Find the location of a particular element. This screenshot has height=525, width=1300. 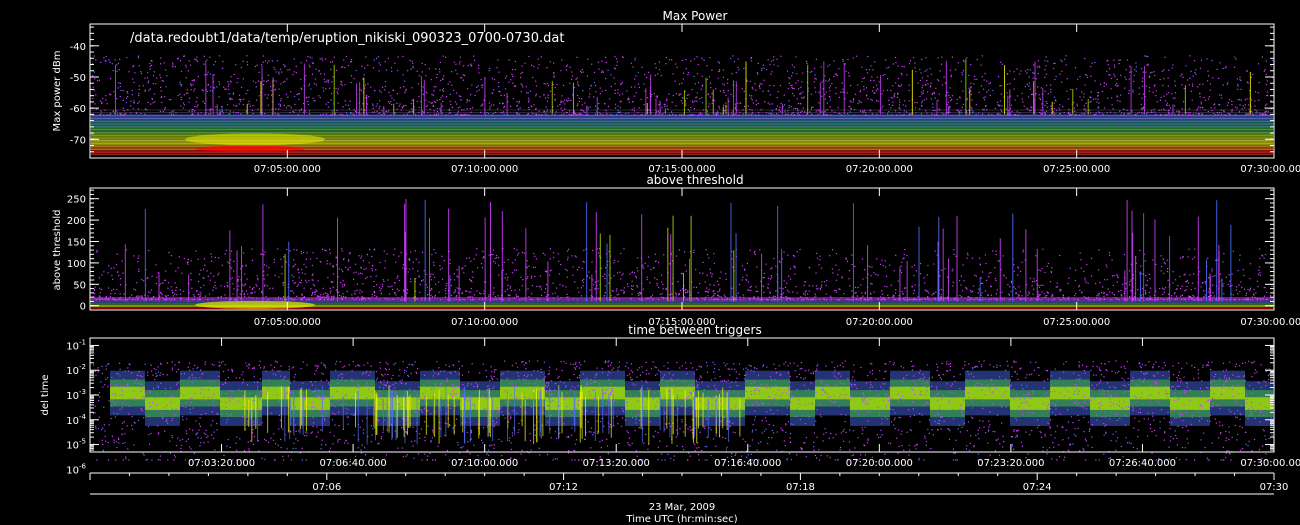

density-band is located at coordinates (682, 117).